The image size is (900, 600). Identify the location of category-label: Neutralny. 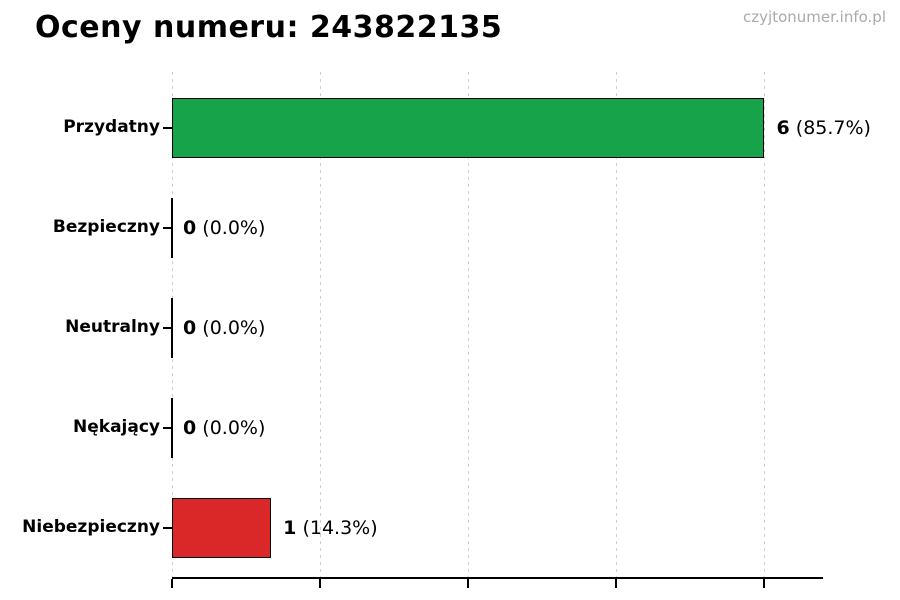
(112, 327).